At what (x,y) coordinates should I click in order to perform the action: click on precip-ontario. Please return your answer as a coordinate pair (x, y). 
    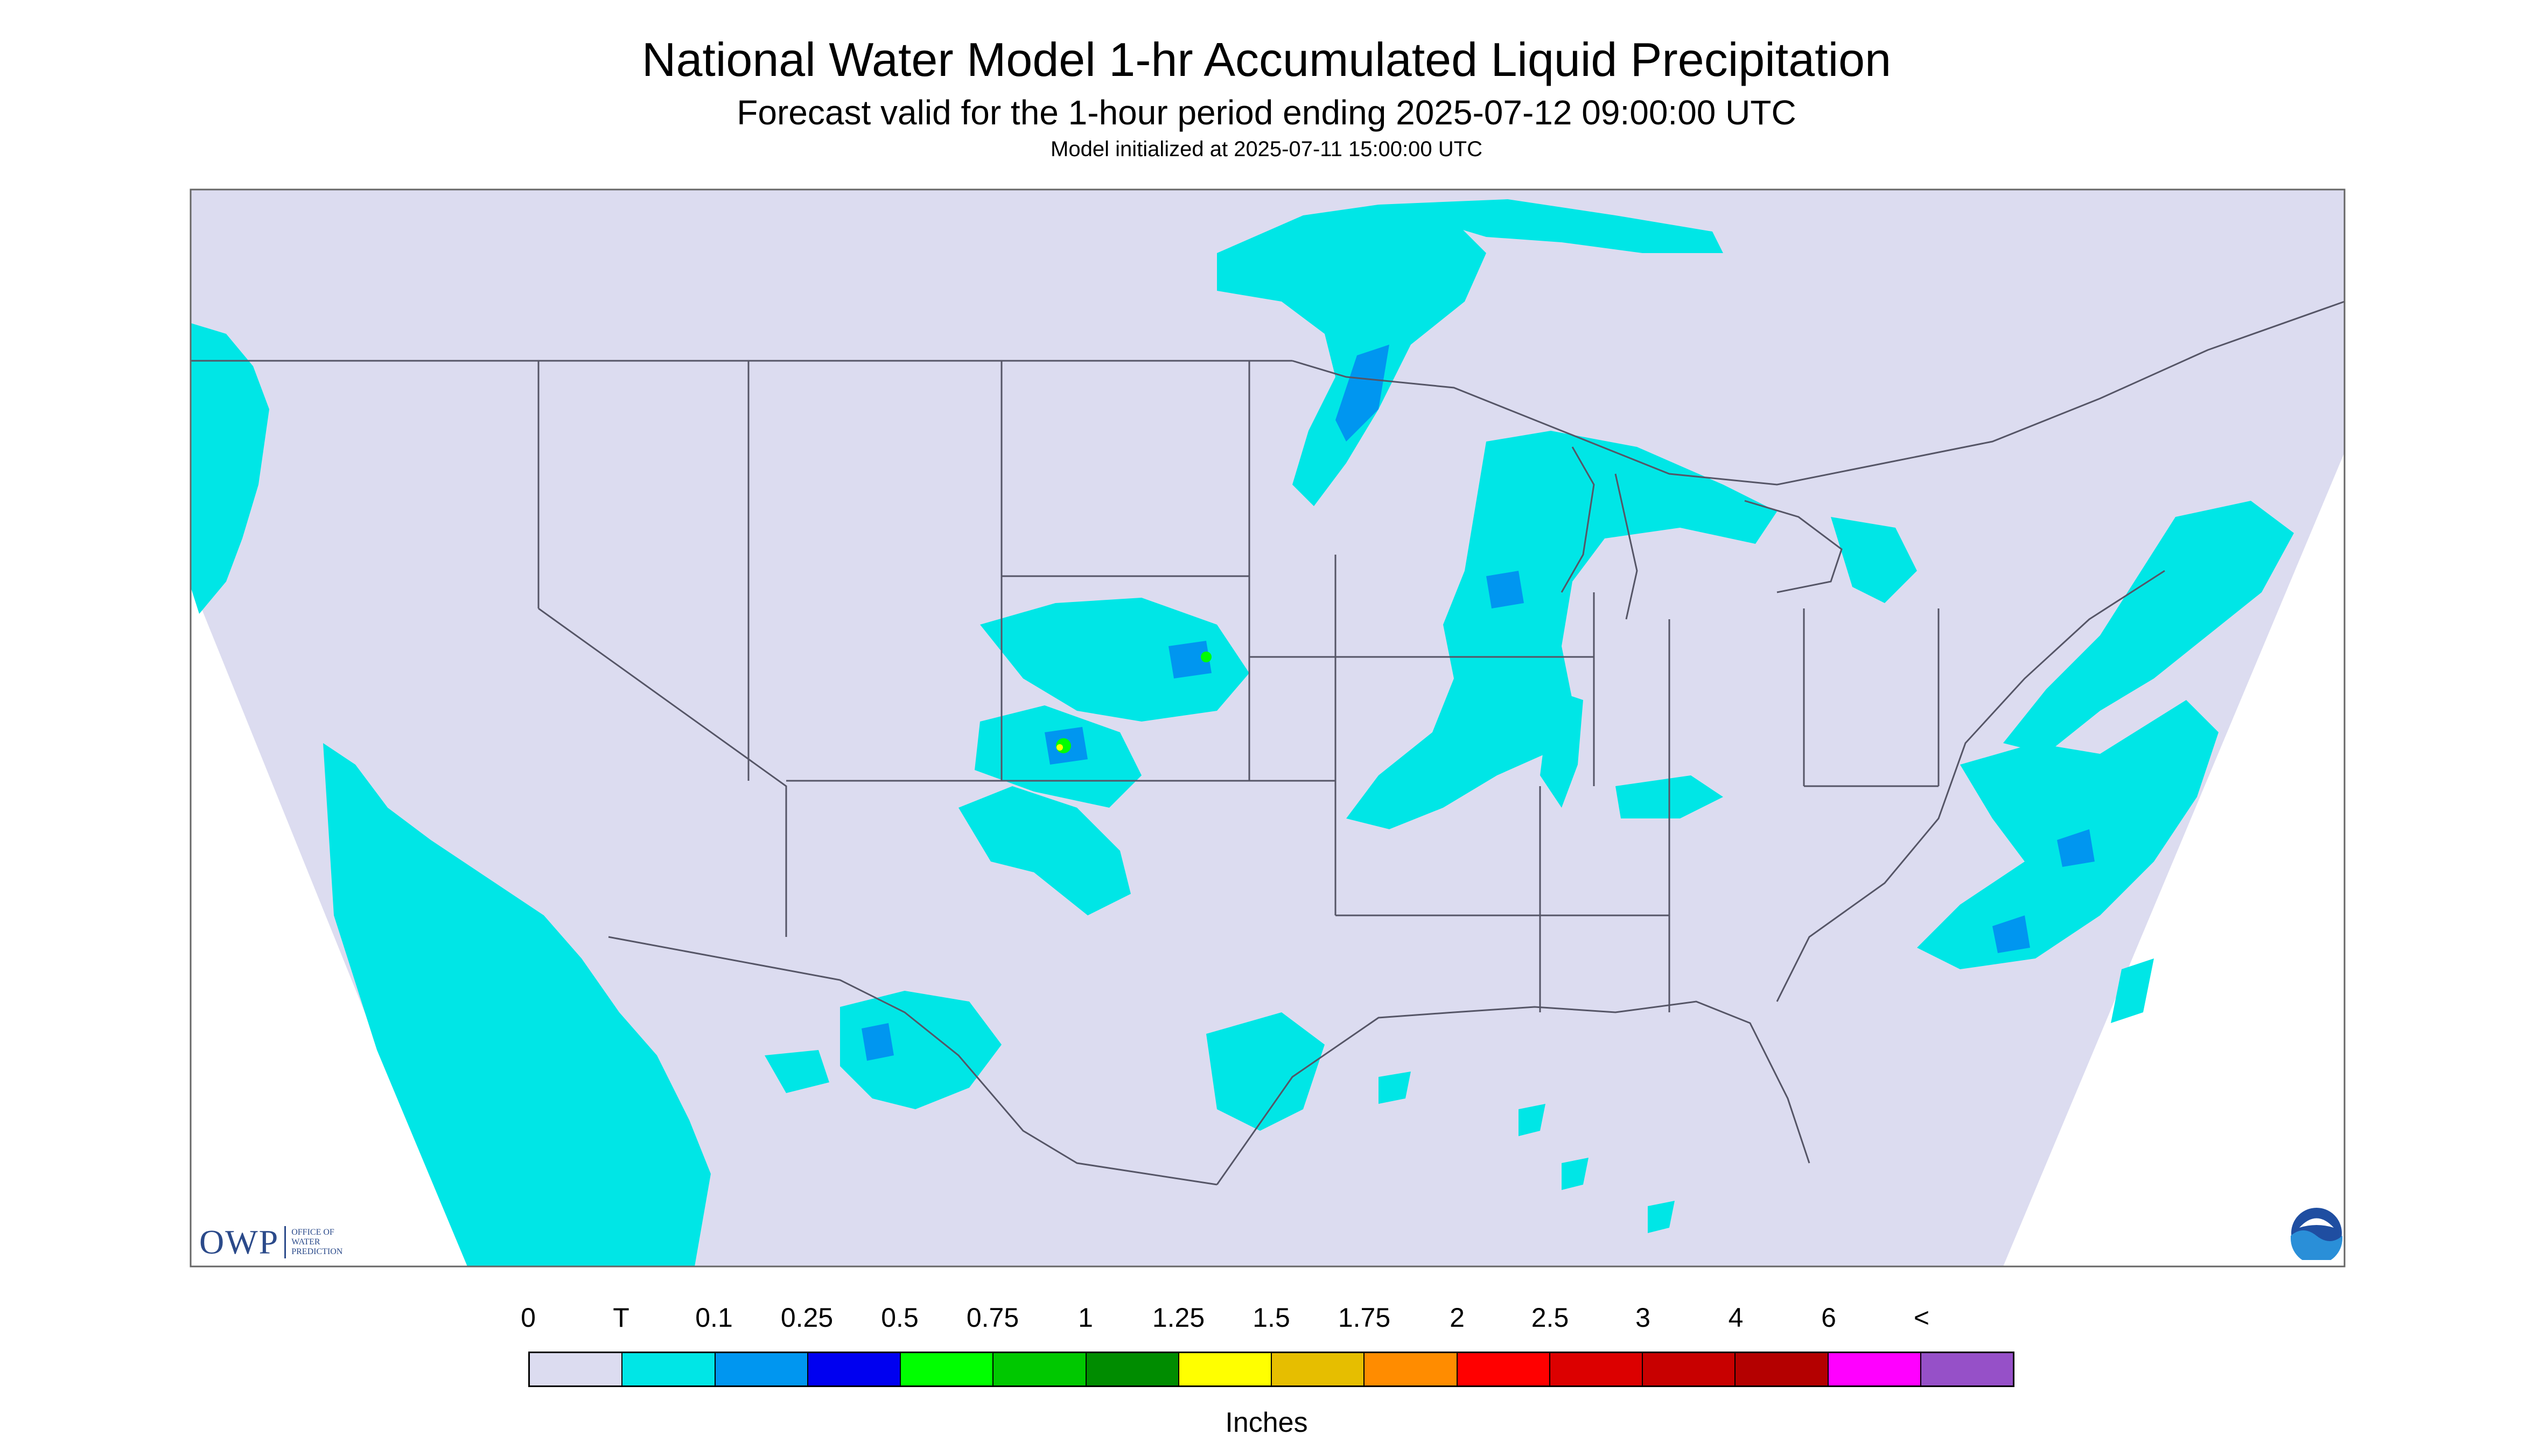
    Looking at the image, I should click on (1551, 226).